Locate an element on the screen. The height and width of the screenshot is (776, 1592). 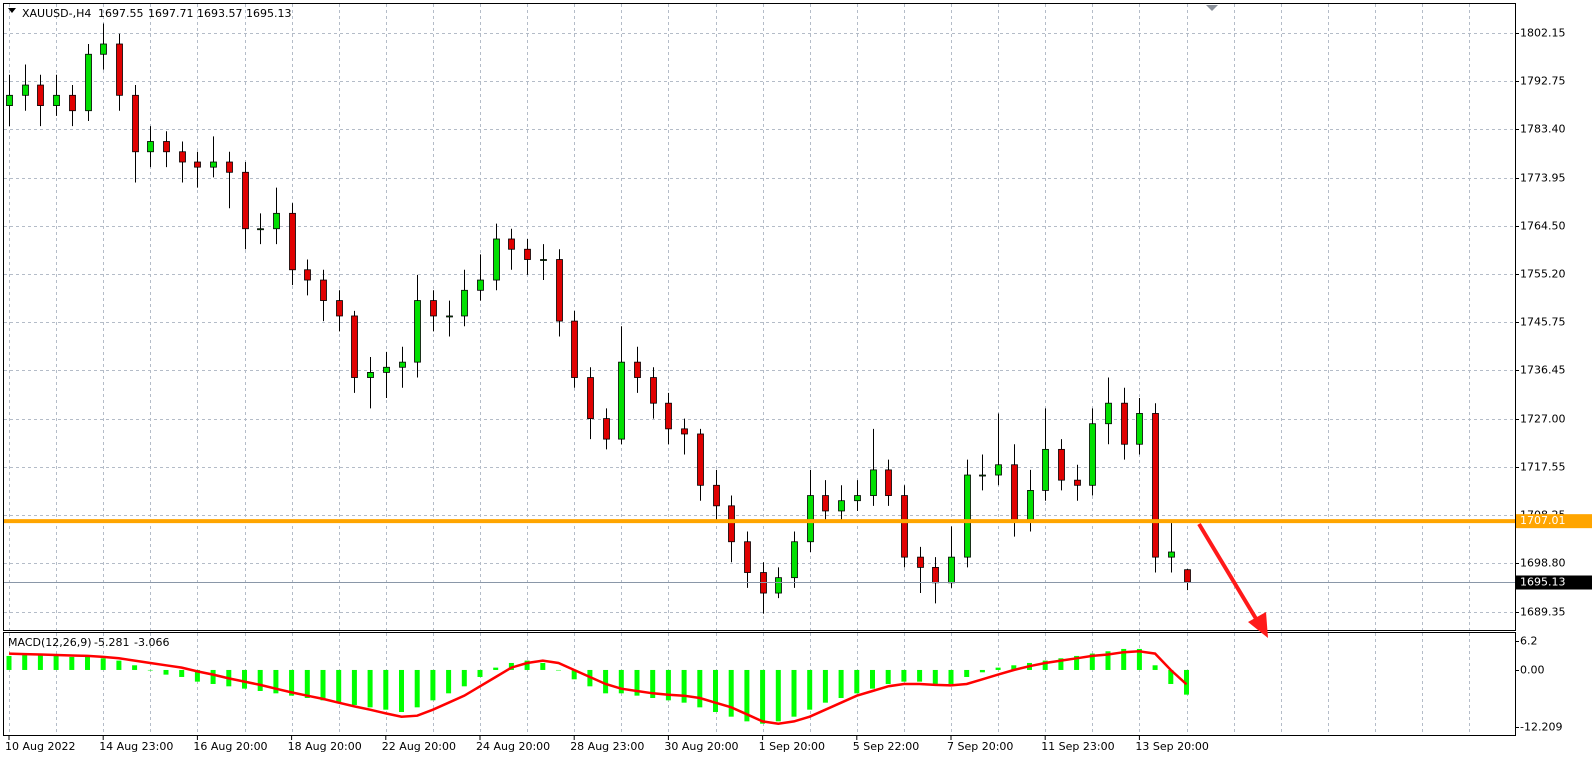
macd-pane-frame is located at coordinates (759, 684).